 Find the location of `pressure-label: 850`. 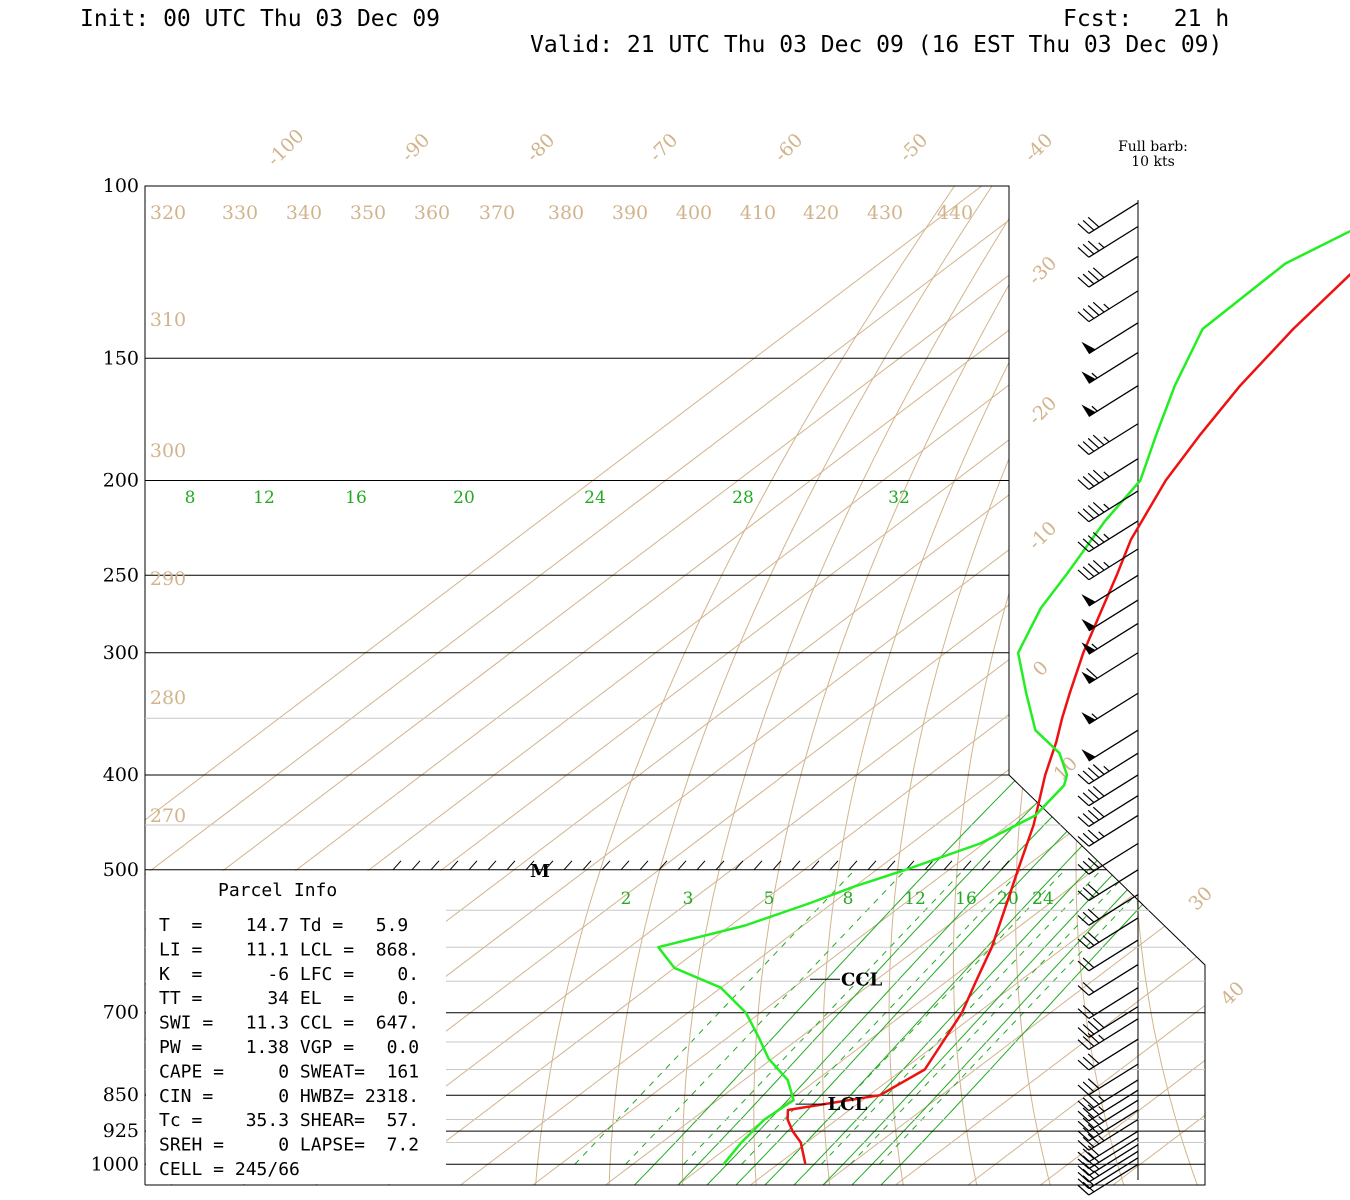

pressure-label: 850 is located at coordinates (121, 1095).